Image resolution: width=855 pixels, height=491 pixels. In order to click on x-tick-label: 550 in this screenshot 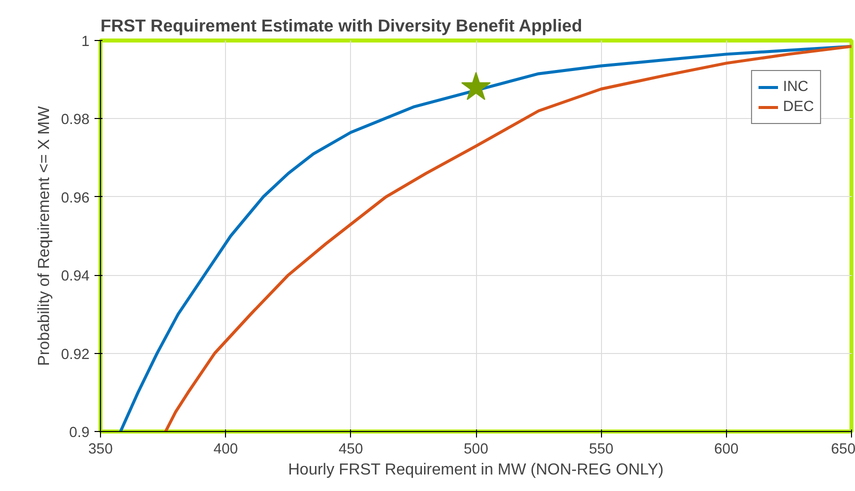, I will do `click(601, 450)`.